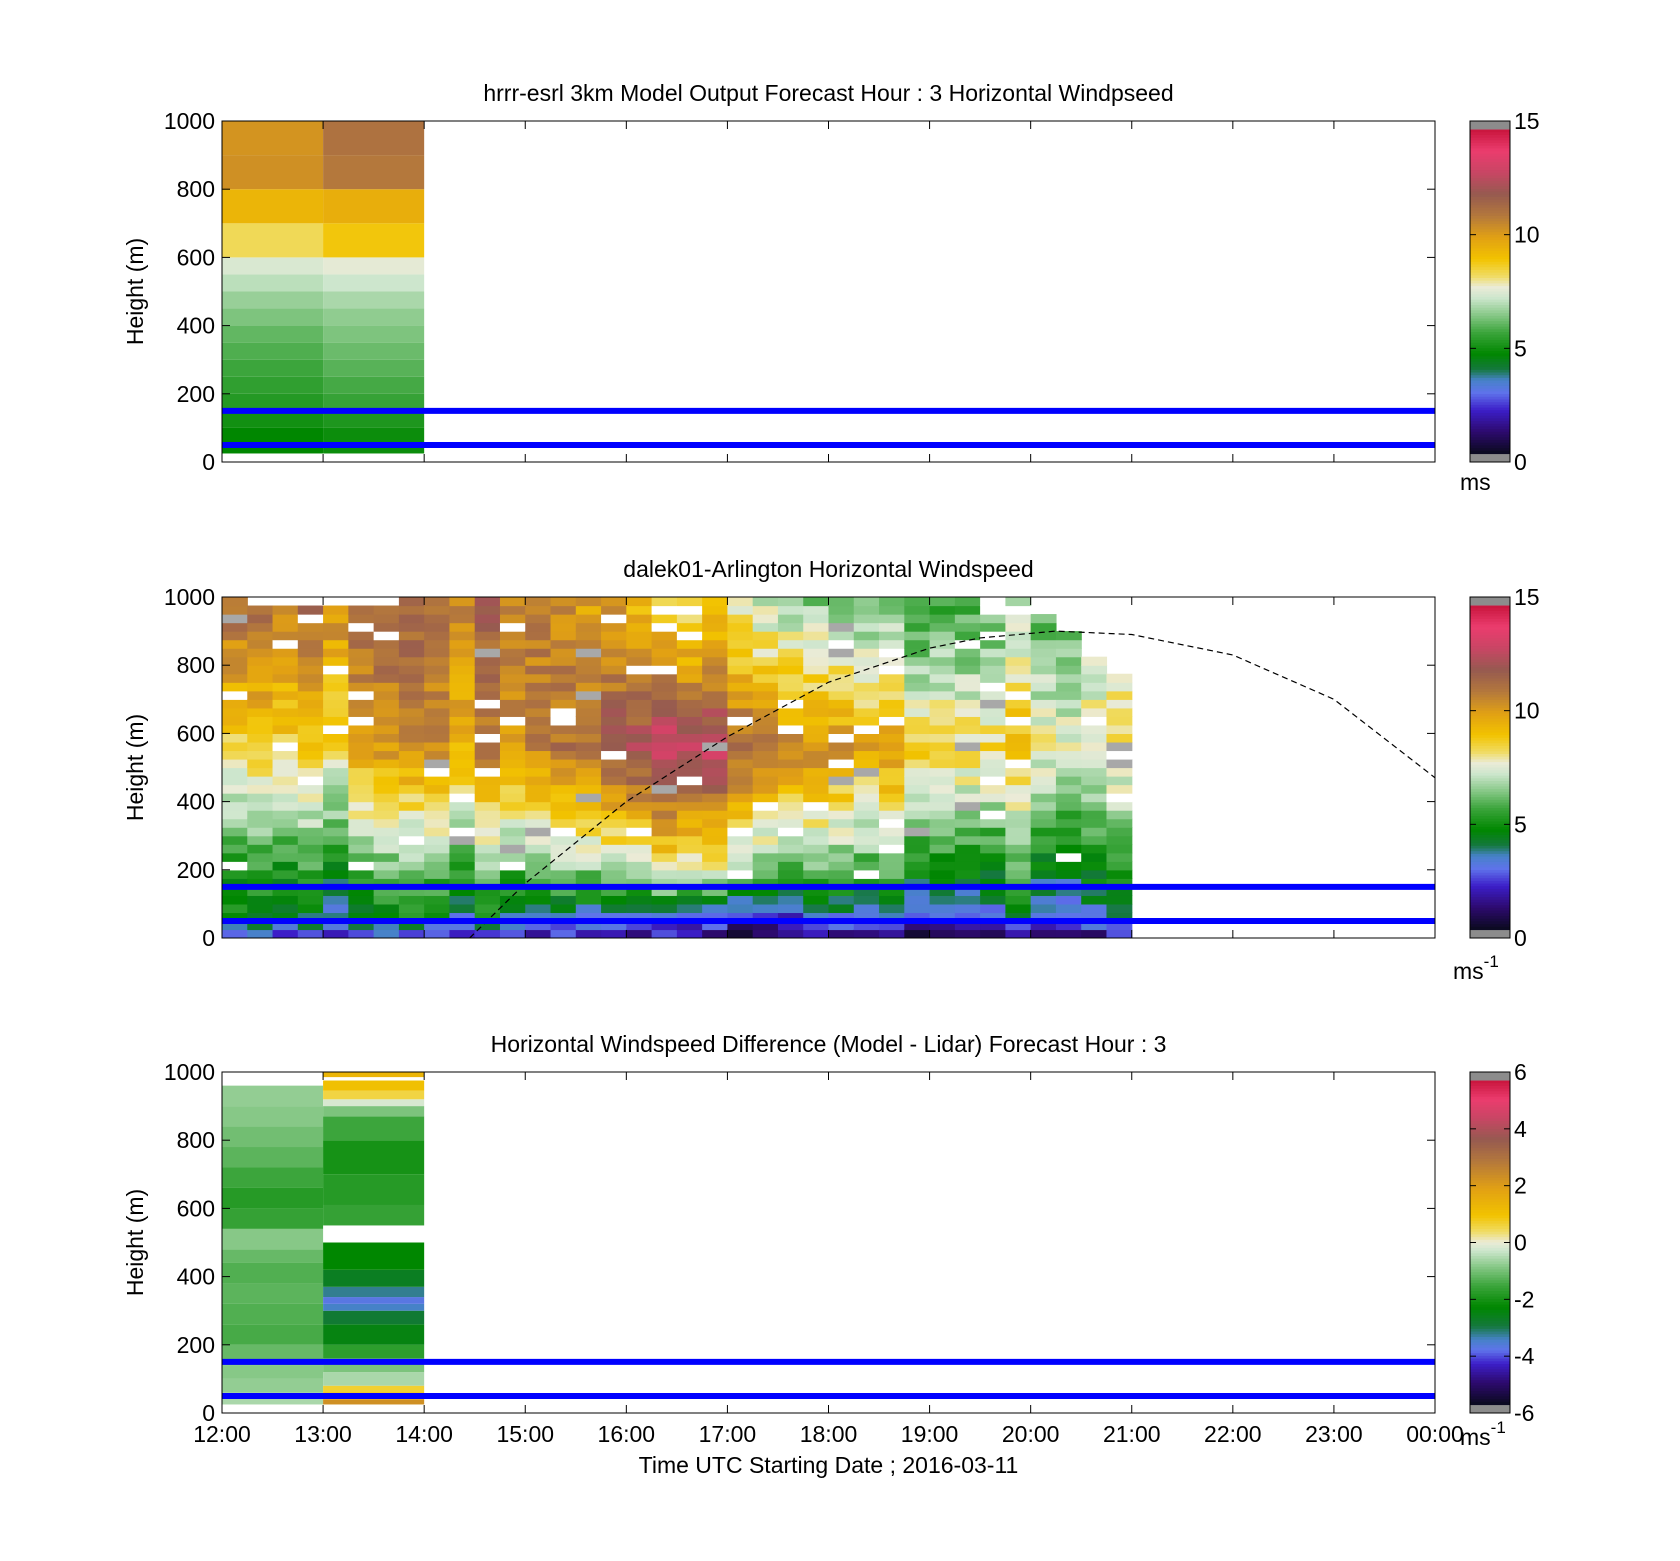  What do you see at coordinates (930, 1434) in the screenshot?
I see `x-tick-label: 19:00` at bounding box center [930, 1434].